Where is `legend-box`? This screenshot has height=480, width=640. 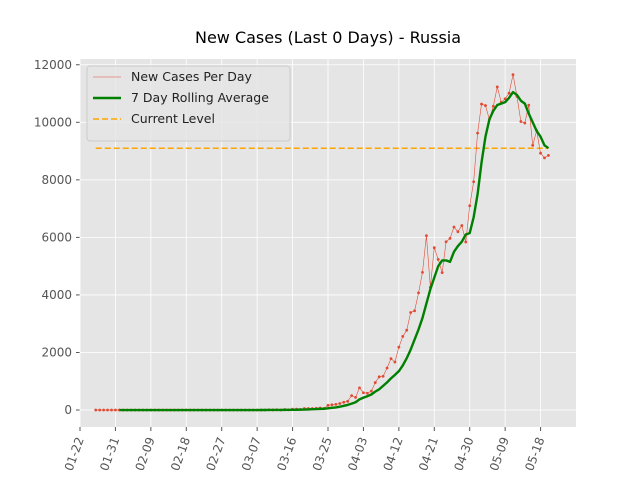
legend-box is located at coordinates (188, 103).